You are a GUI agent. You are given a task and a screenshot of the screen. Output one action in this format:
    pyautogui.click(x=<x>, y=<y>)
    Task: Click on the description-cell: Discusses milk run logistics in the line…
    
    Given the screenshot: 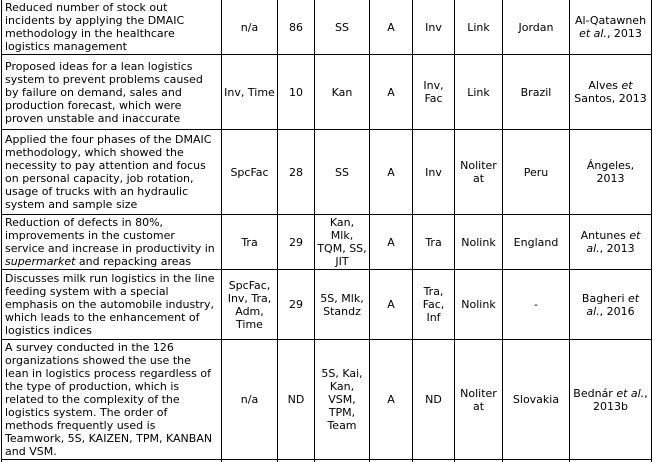 What is the action you would take?
    pyautogui.click(x=111, y=304)
    